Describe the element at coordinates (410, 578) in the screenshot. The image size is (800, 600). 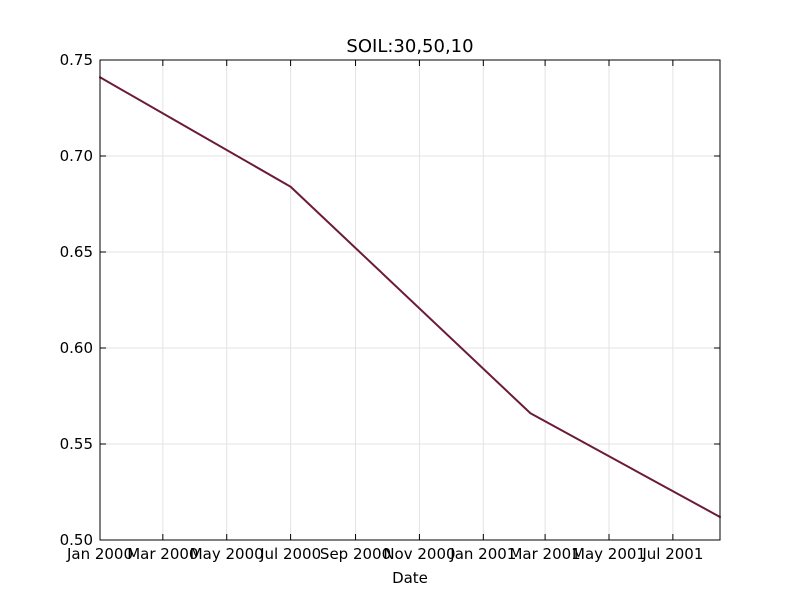
I see `x-axis-title: Date` at that location.